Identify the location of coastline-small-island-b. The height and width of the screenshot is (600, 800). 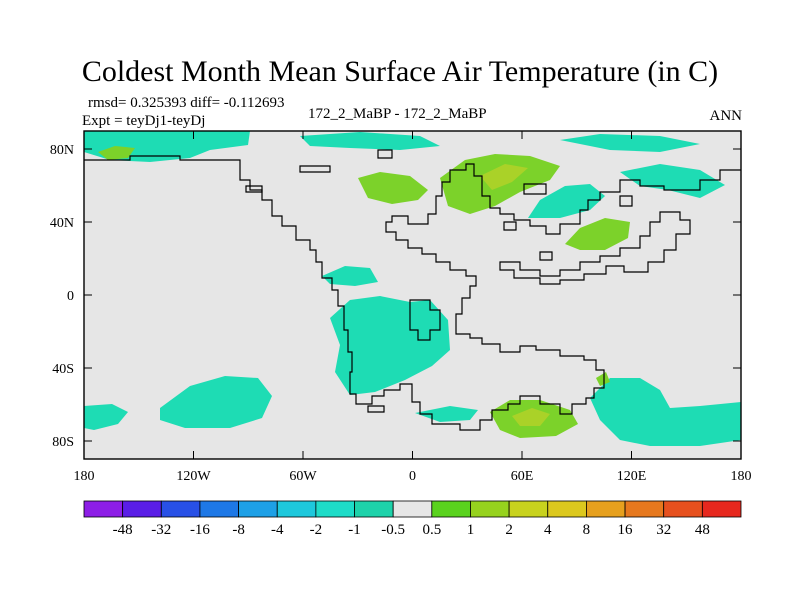
(385, 154).